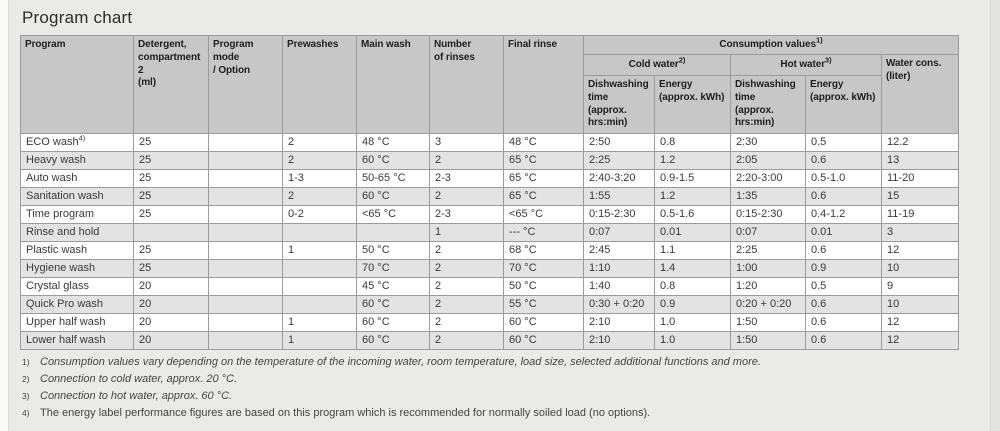 This screenshot has height=431, width=1000. What do you see at coordinates (828, 60) in the screenshot?
I see `footnote-ref-3: 3)` at bounding box center [828, 60].